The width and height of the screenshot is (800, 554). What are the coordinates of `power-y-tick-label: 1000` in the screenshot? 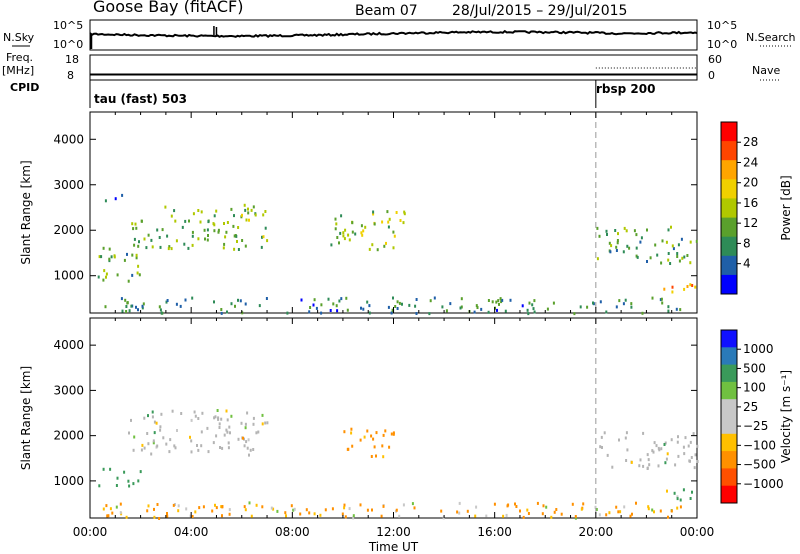 It's located at (68, 276).